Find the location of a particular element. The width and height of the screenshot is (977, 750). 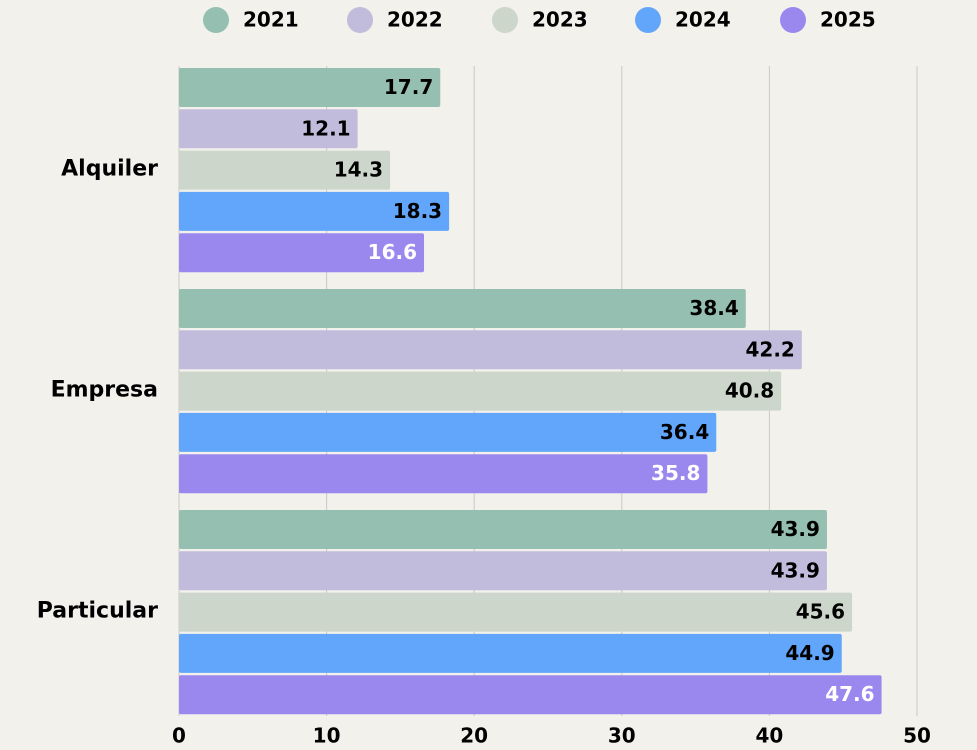

legend-label: 2025 is located at coordinates (848, 20).